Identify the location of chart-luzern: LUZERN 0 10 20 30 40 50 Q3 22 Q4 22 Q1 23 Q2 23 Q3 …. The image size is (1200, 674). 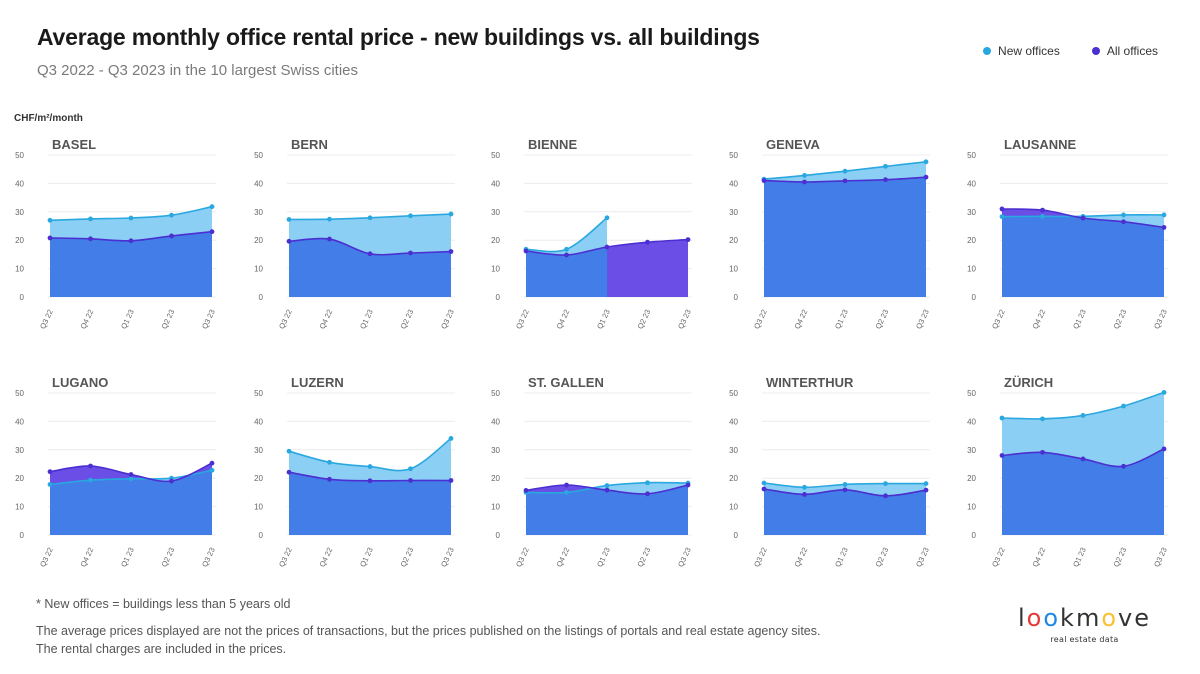
(355, 471).